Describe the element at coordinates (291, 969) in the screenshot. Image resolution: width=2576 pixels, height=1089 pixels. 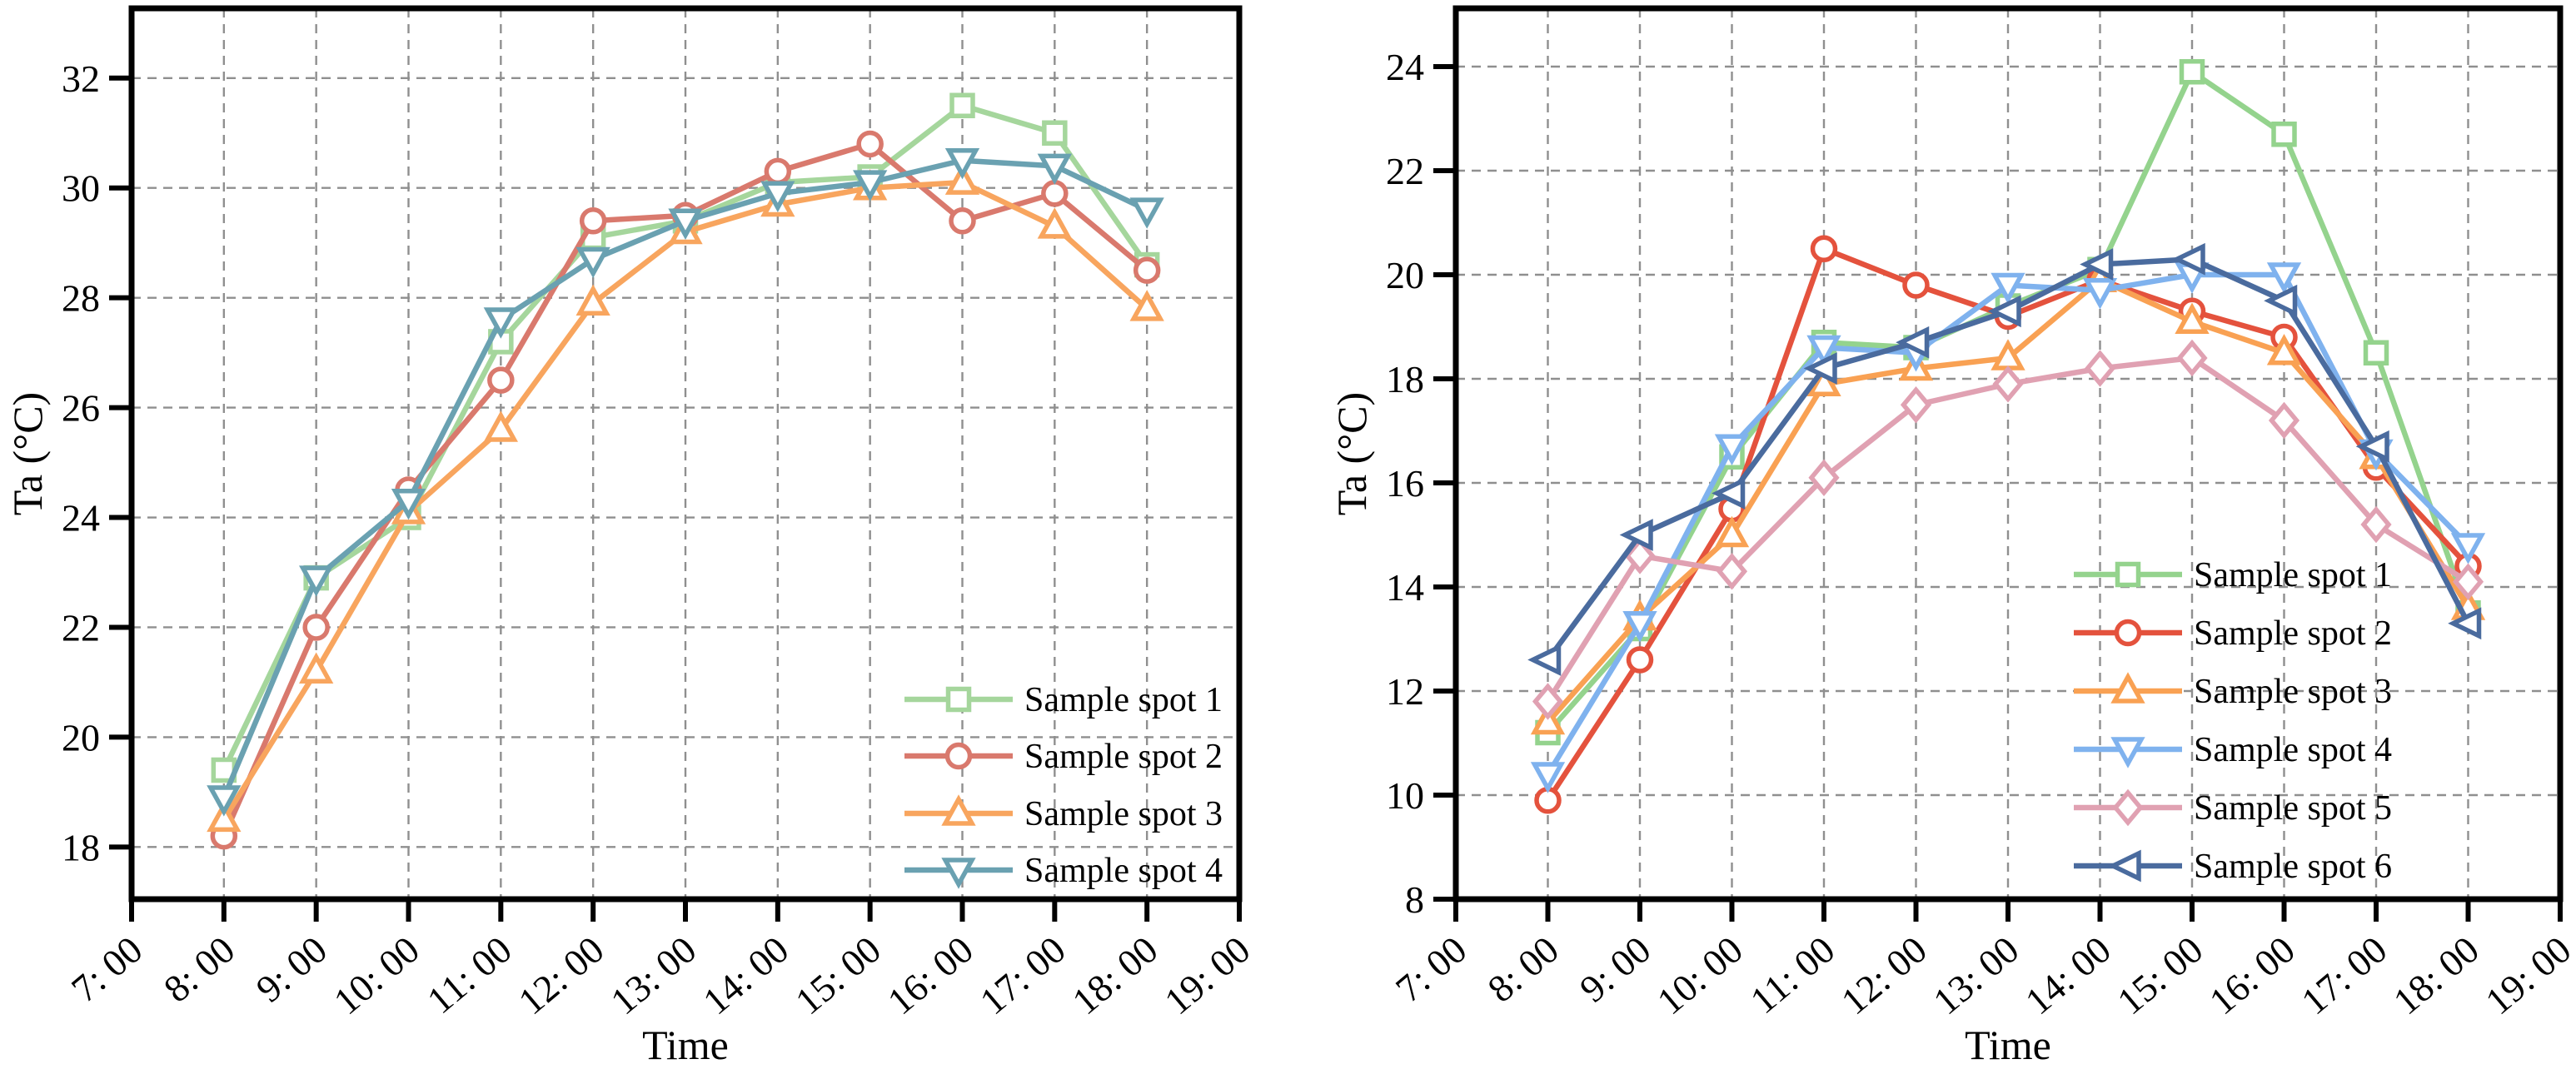
I see `x-tick-label: 9: 00` at that location.